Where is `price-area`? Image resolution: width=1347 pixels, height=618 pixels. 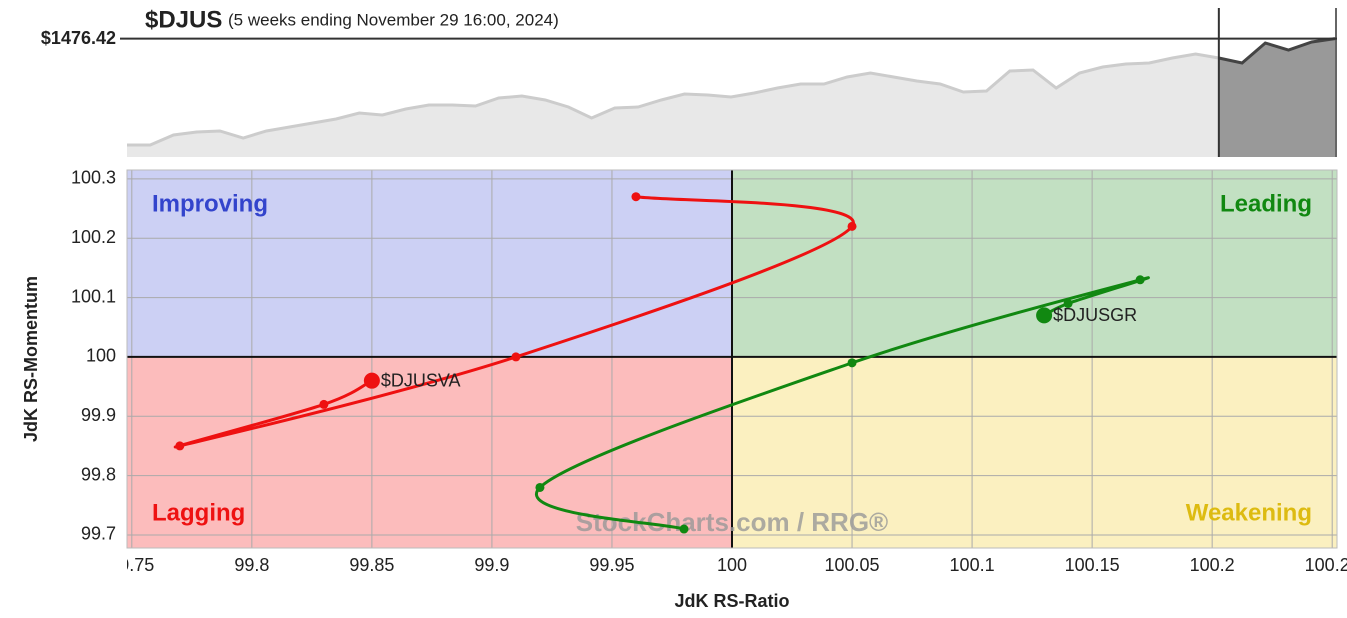
price-area is located at coordinates (673, 105).